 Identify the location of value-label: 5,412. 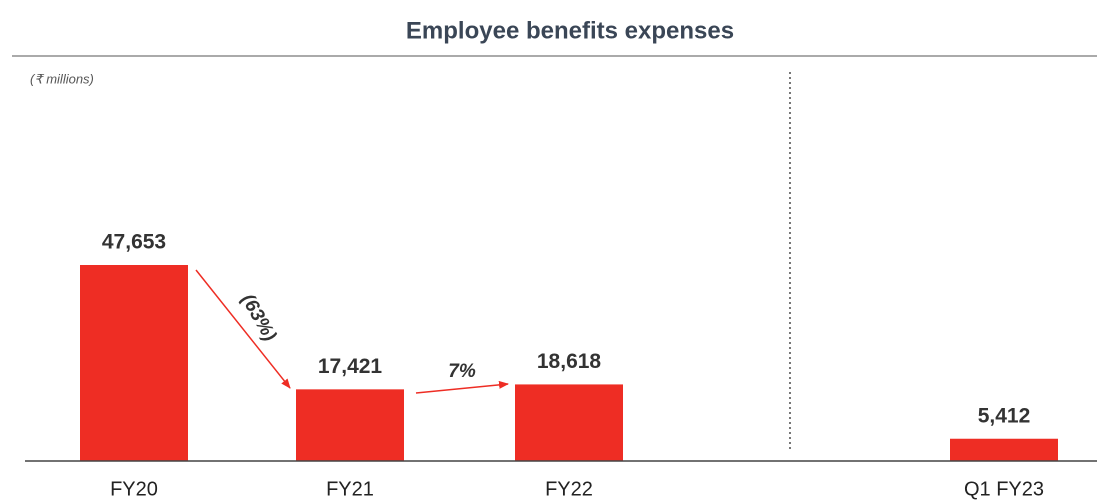
(1004, 415).